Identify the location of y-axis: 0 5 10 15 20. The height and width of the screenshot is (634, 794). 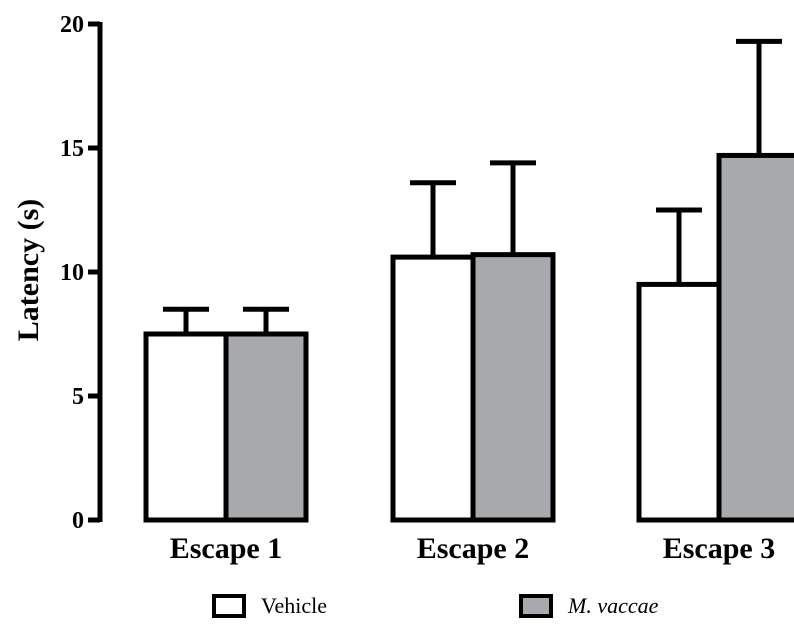
(81, 273).